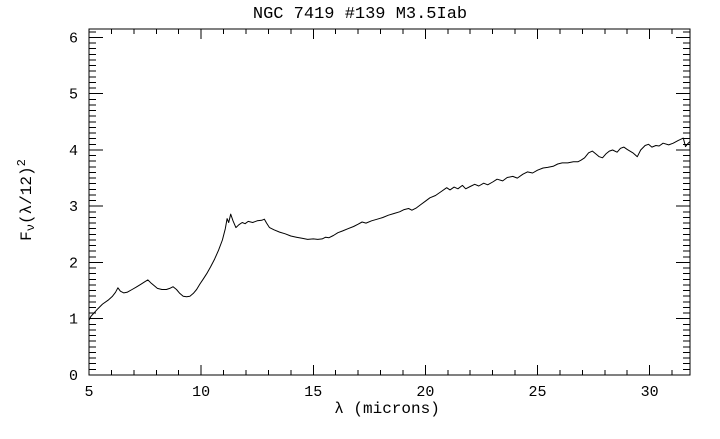  I want to click on x-tick-label: 15, so click(313, 392).